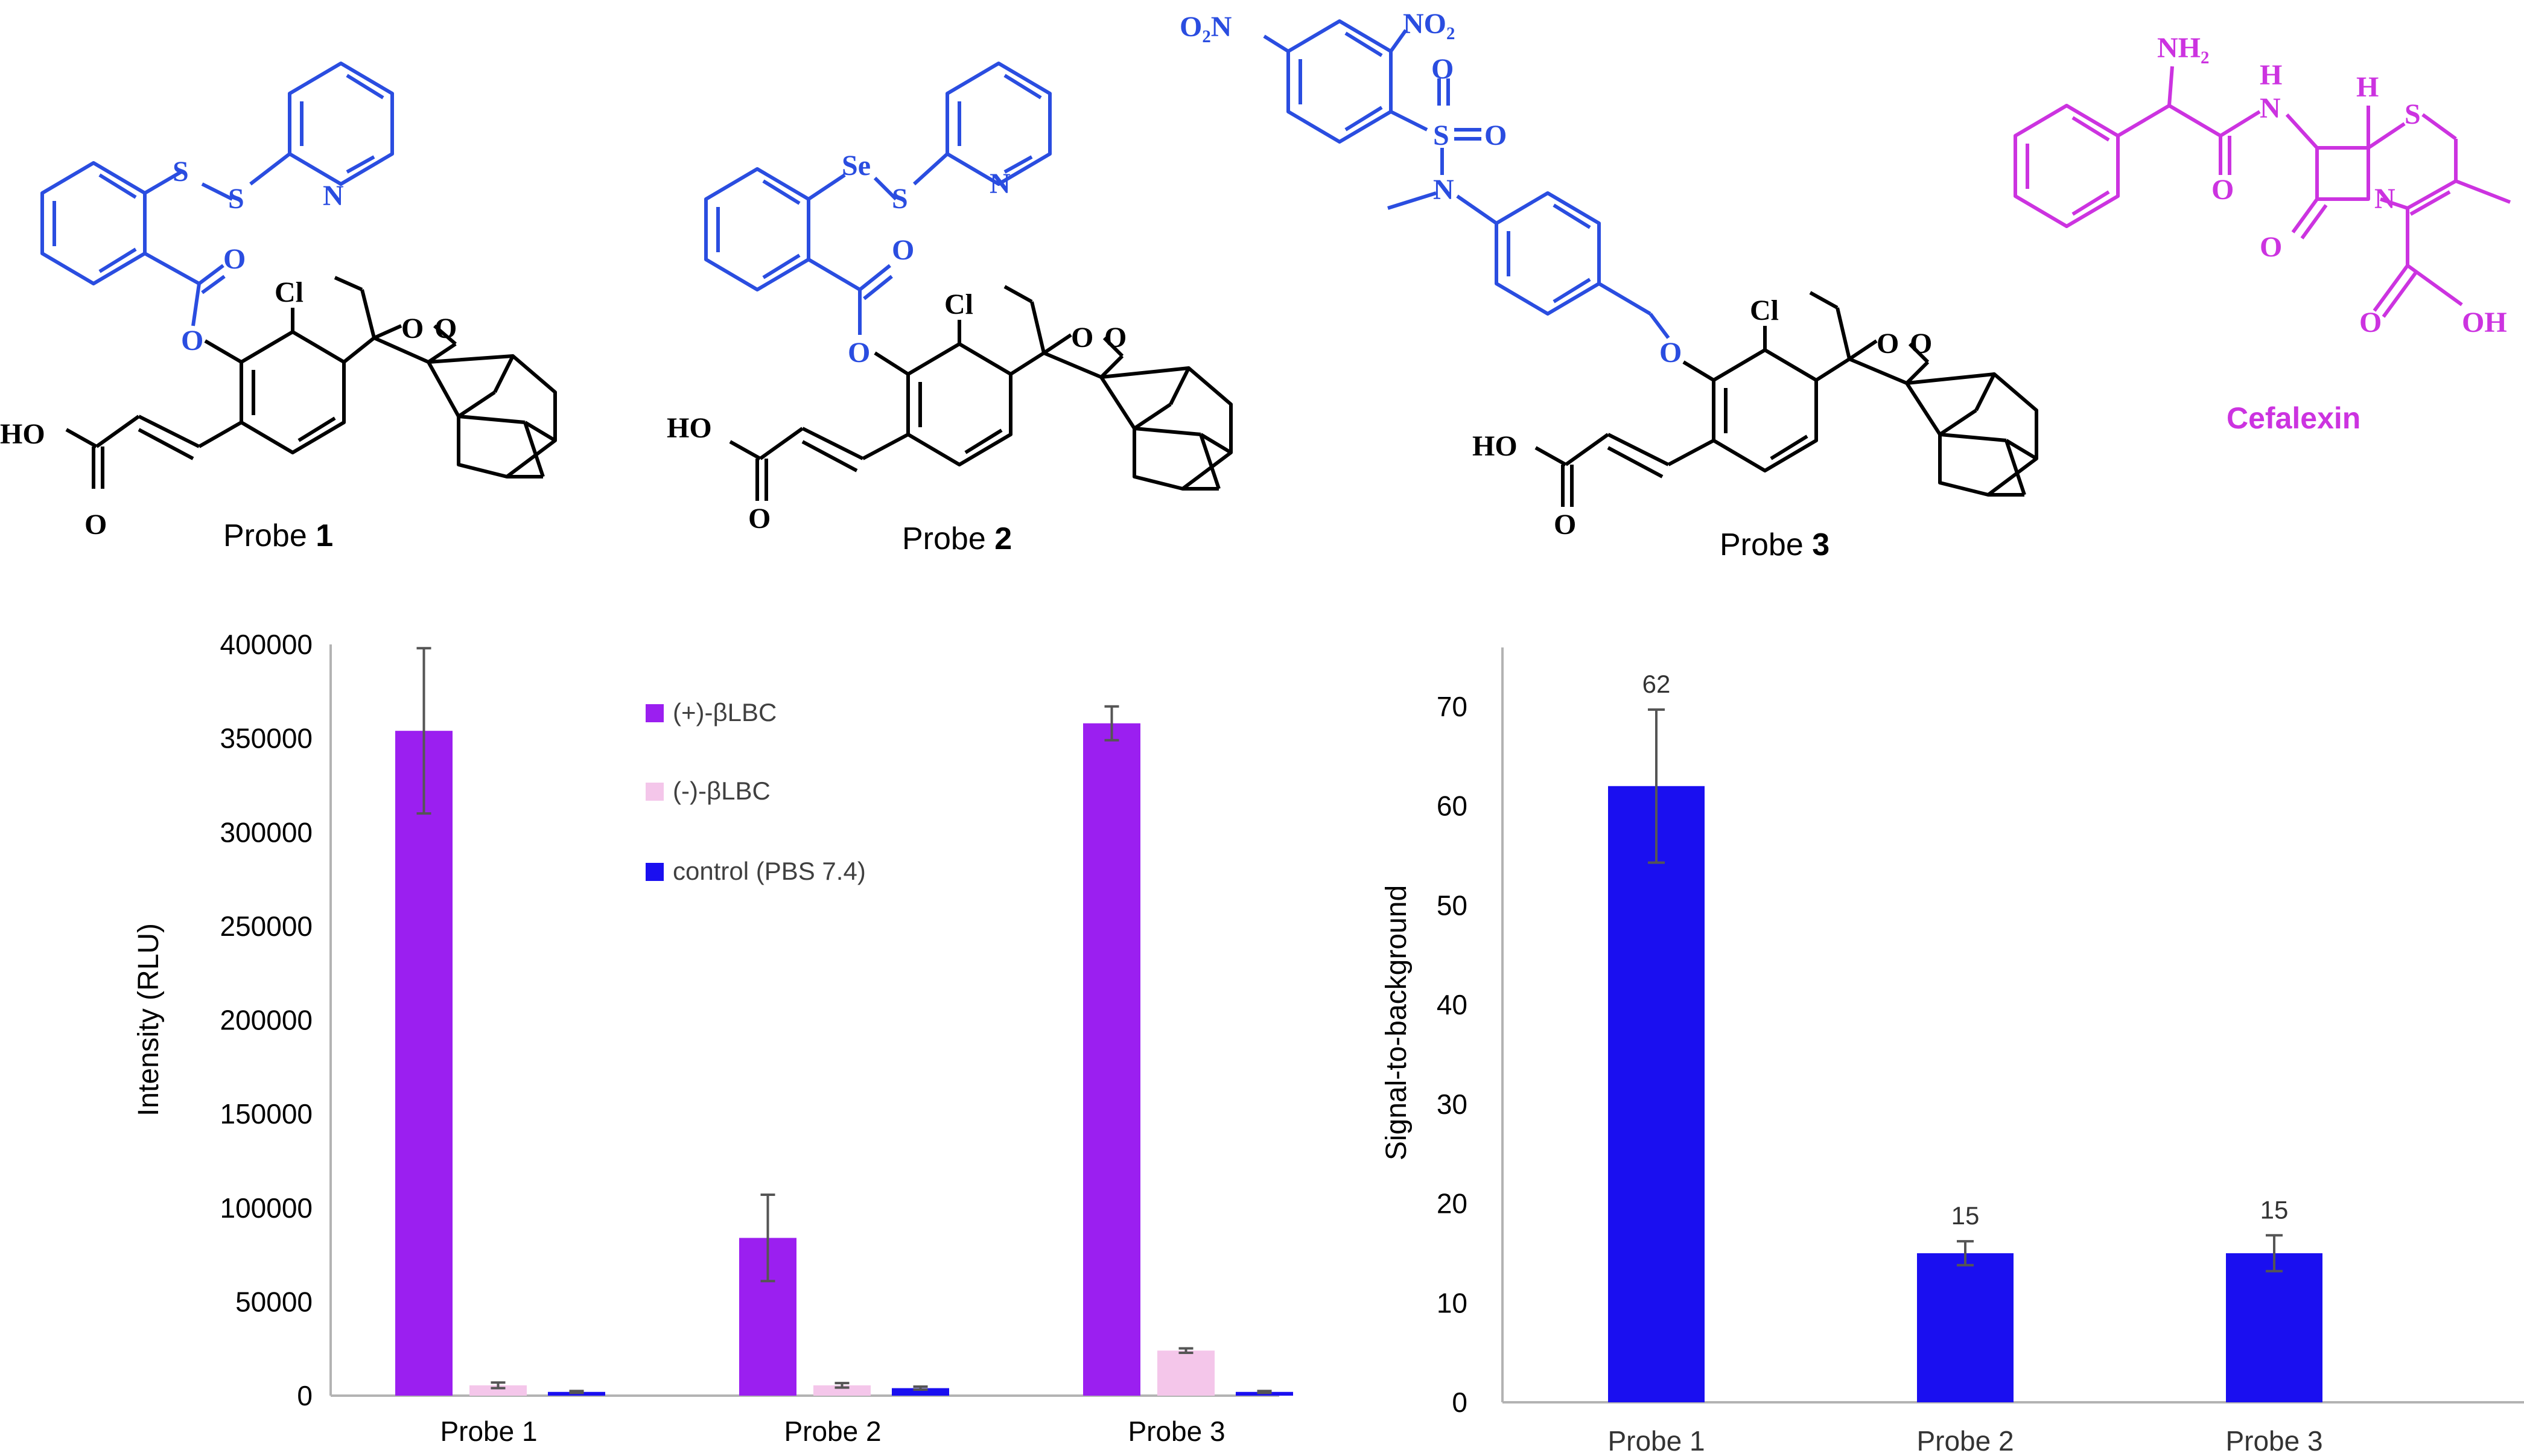 This screenshot has width=2524, height=1456. Describe the element at coordinates (333, 196) in the screenshot. I see `probe1-n: N` at that location.